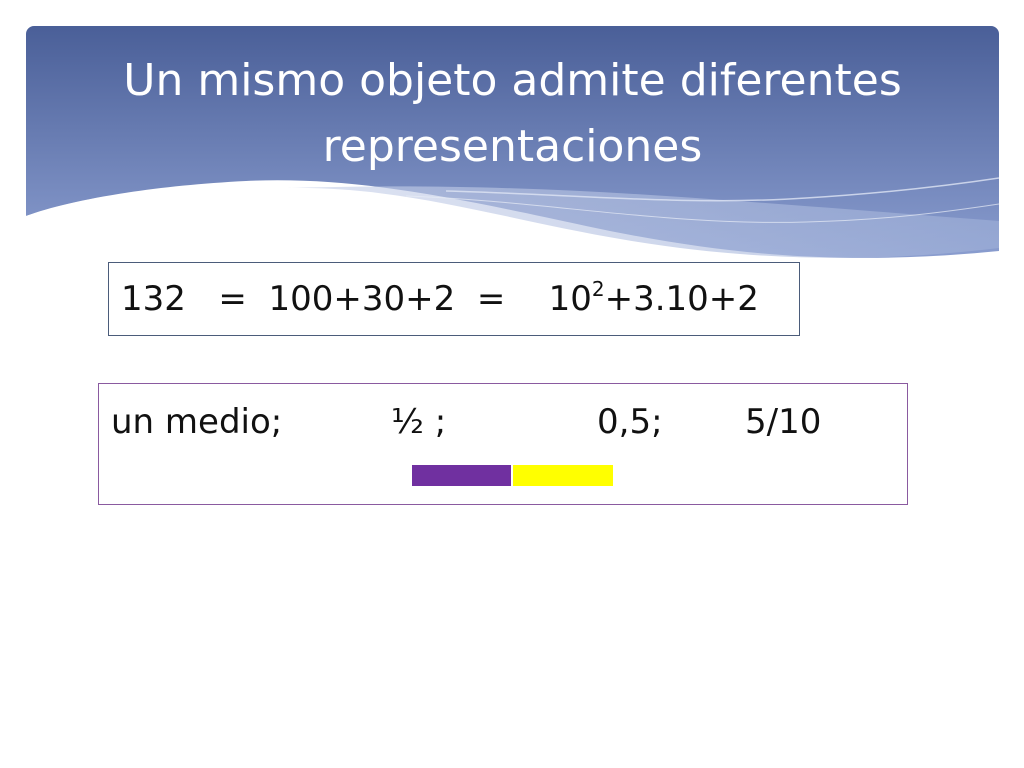 The image size is (1024, 768). Describe the element at coordinates (503, 444) in the screenshot. I see `fractions-box: un medio; ½ ; 0,5; 5/10` at that location.